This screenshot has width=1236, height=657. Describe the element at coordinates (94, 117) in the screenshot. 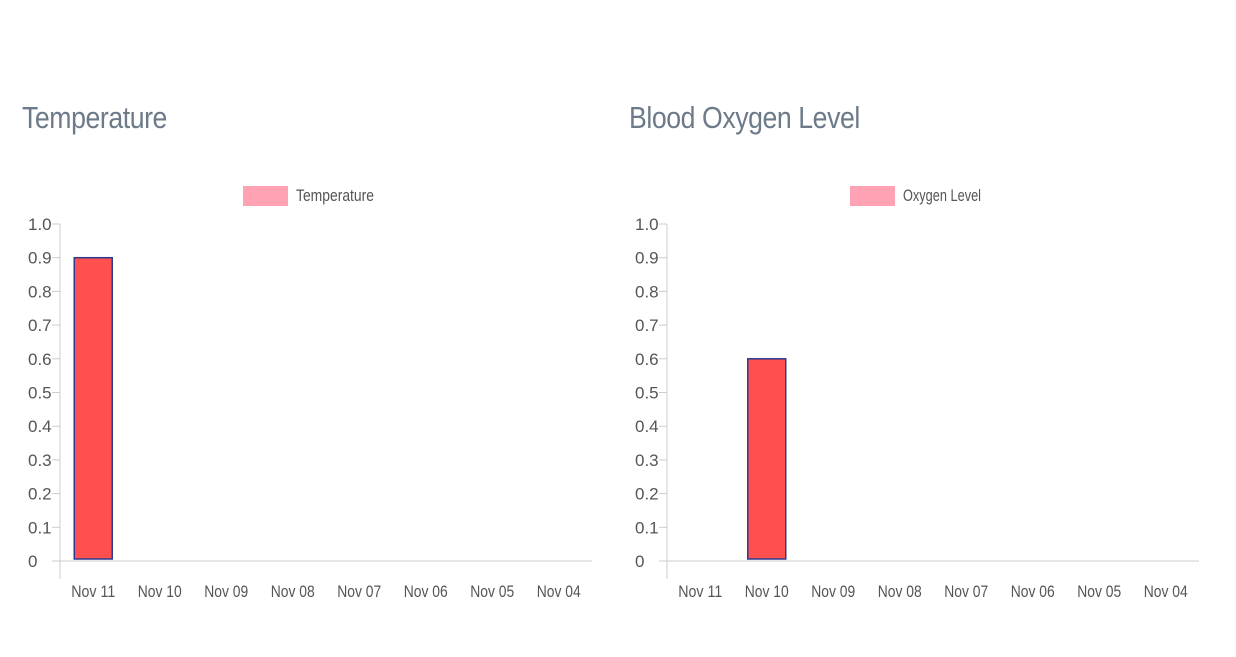

I see `panel-title: Temperature` at that location.